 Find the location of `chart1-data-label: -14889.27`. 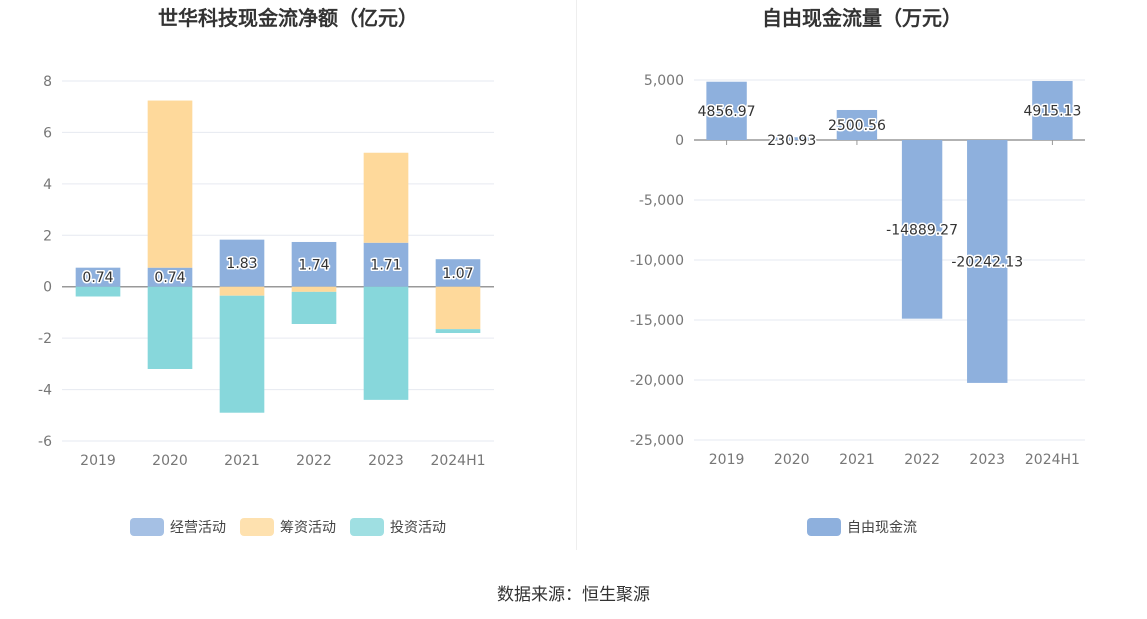

chart1-data-label: -14889.27 is located at coordinates (922, 230).